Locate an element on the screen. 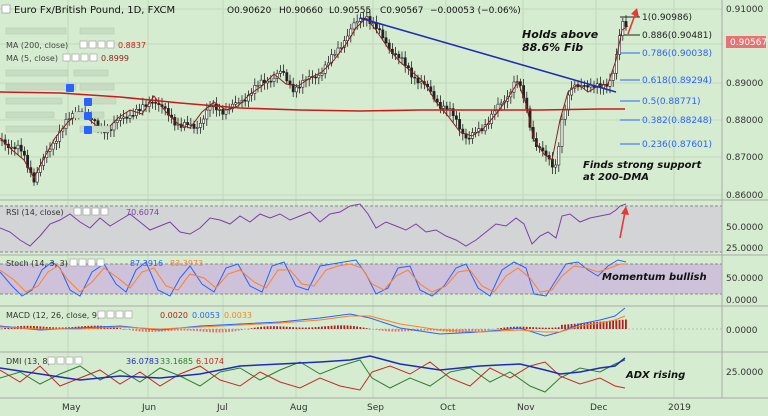  dmi-controls is located at coordinates (65, 360).